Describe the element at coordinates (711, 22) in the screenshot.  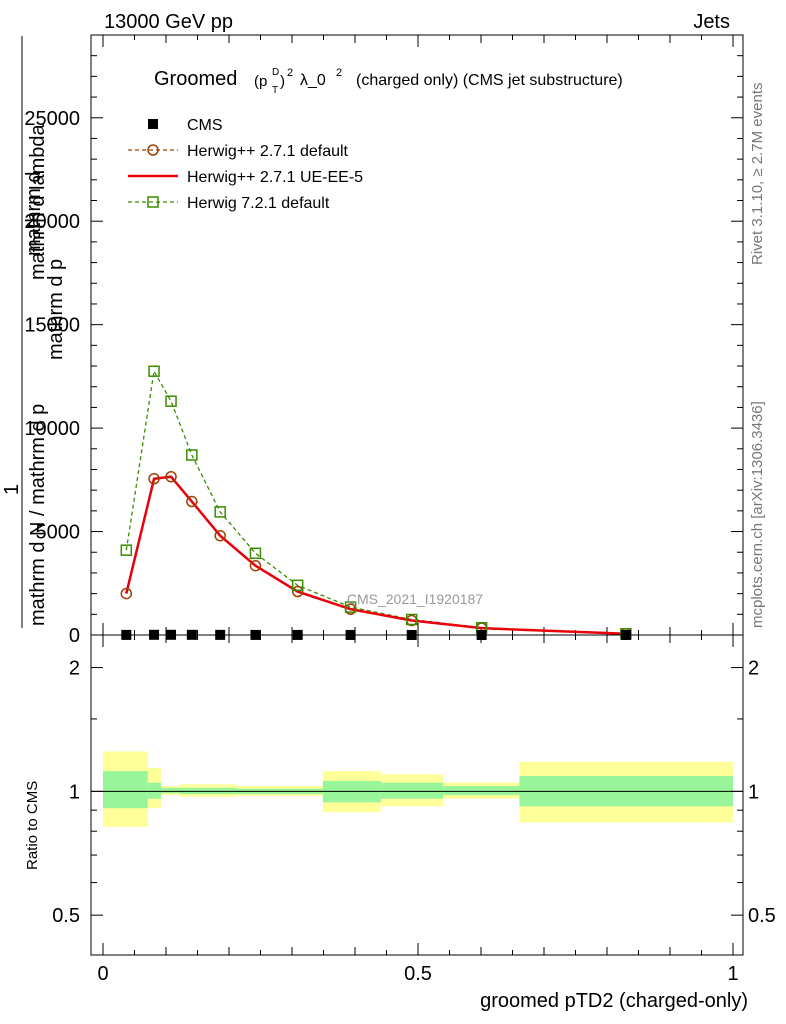
I see `header-right: Jets` at that location.